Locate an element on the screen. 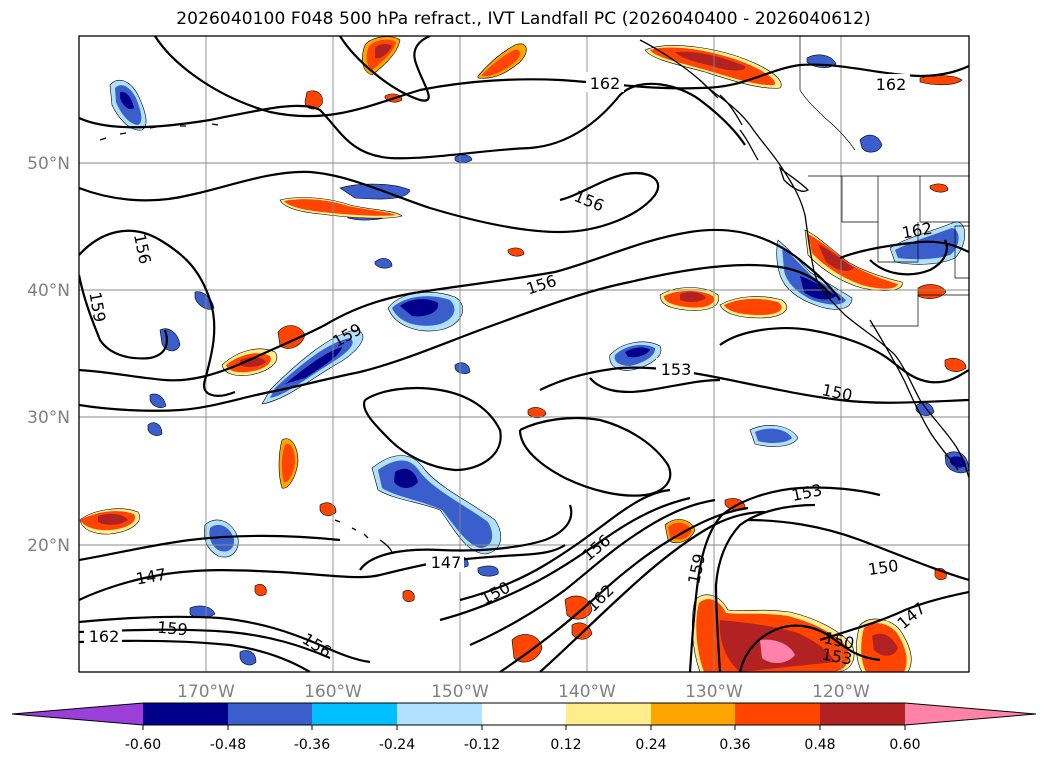  alaska-panhandle-islands is located at coordinates (729, 120).